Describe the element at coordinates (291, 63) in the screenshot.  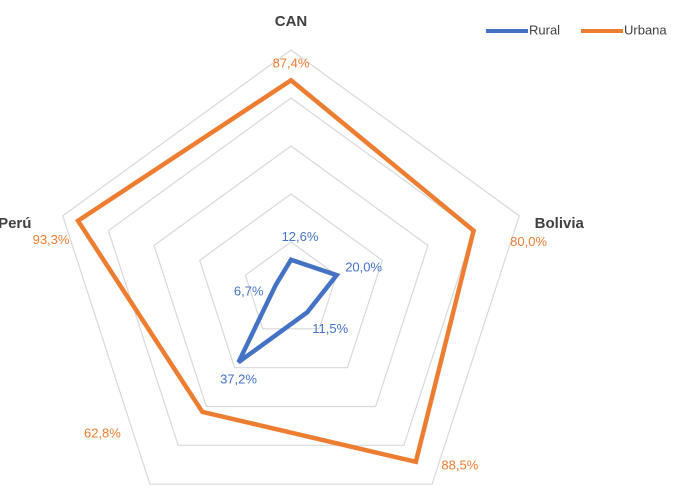
I see `data-label: 87,4%` at that location.